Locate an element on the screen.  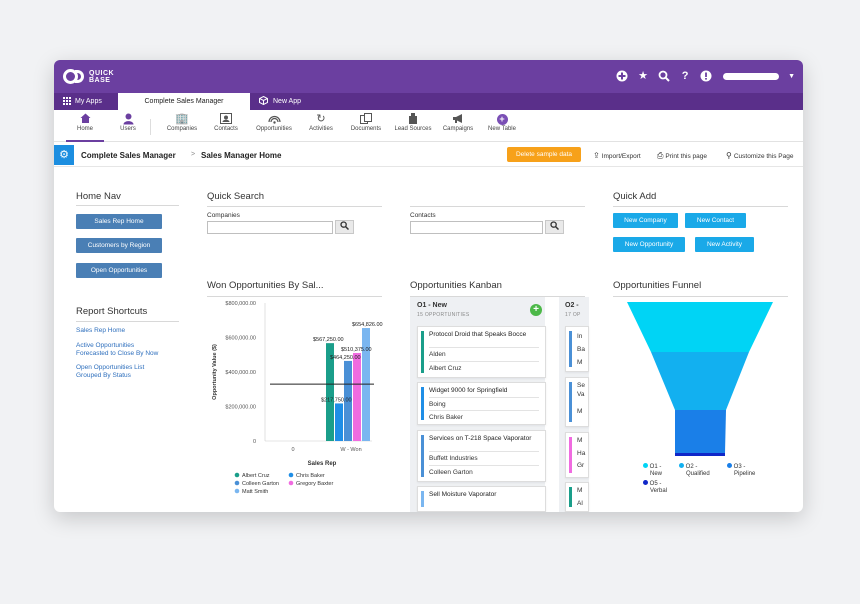
tab-new-app: New App is located at coordinates (280, 101).